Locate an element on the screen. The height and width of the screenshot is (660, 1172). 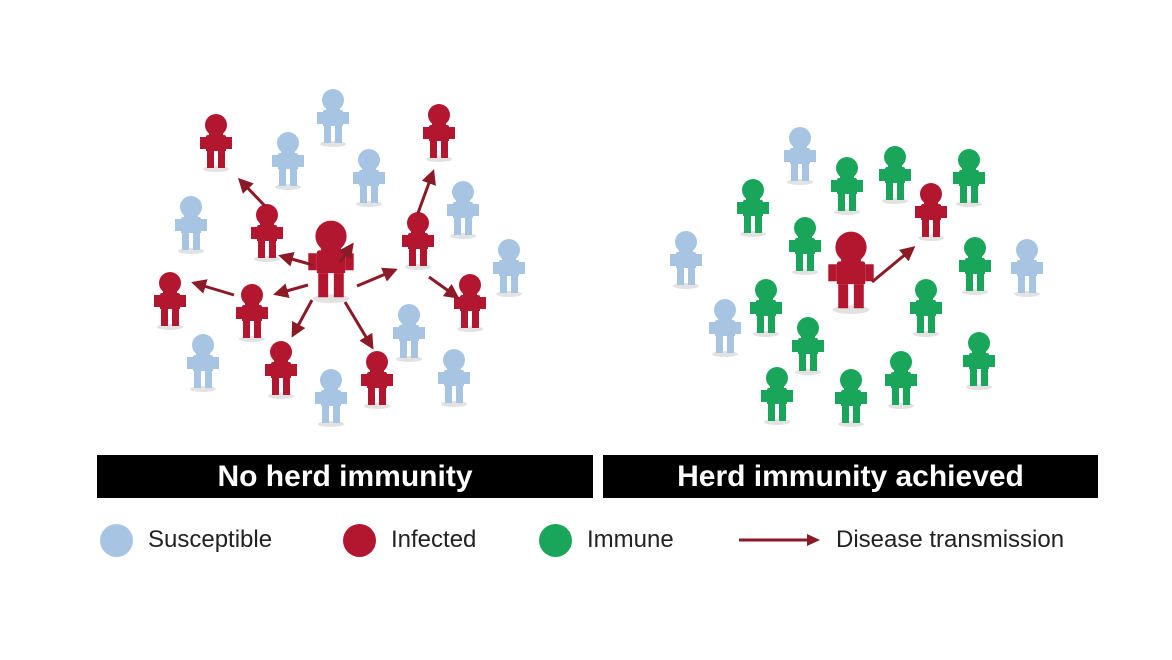
susceptible-dot-icon is located at coordinates (116, 540).